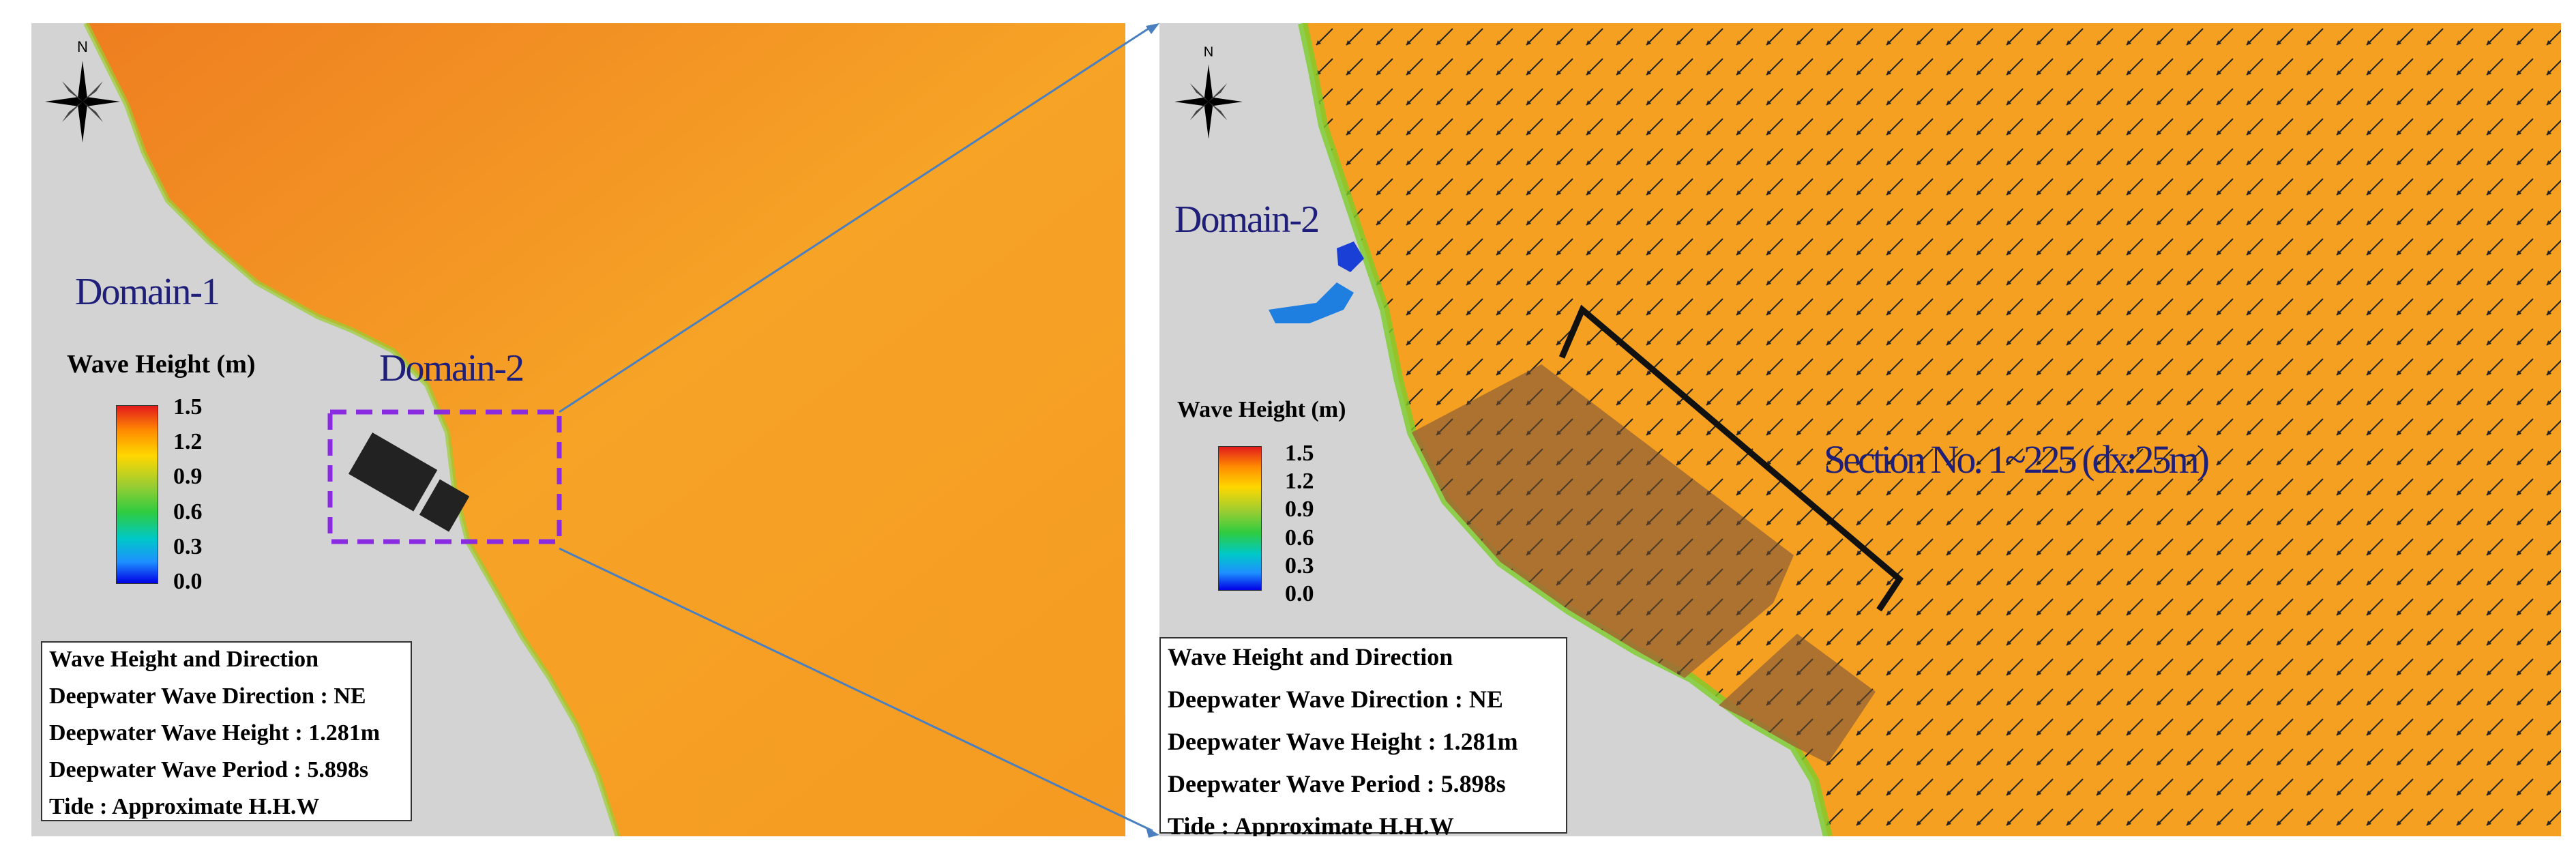 This screenshot has width=2576, height=867. I want to click on zoom-arrow-top, so click(1152, 28).